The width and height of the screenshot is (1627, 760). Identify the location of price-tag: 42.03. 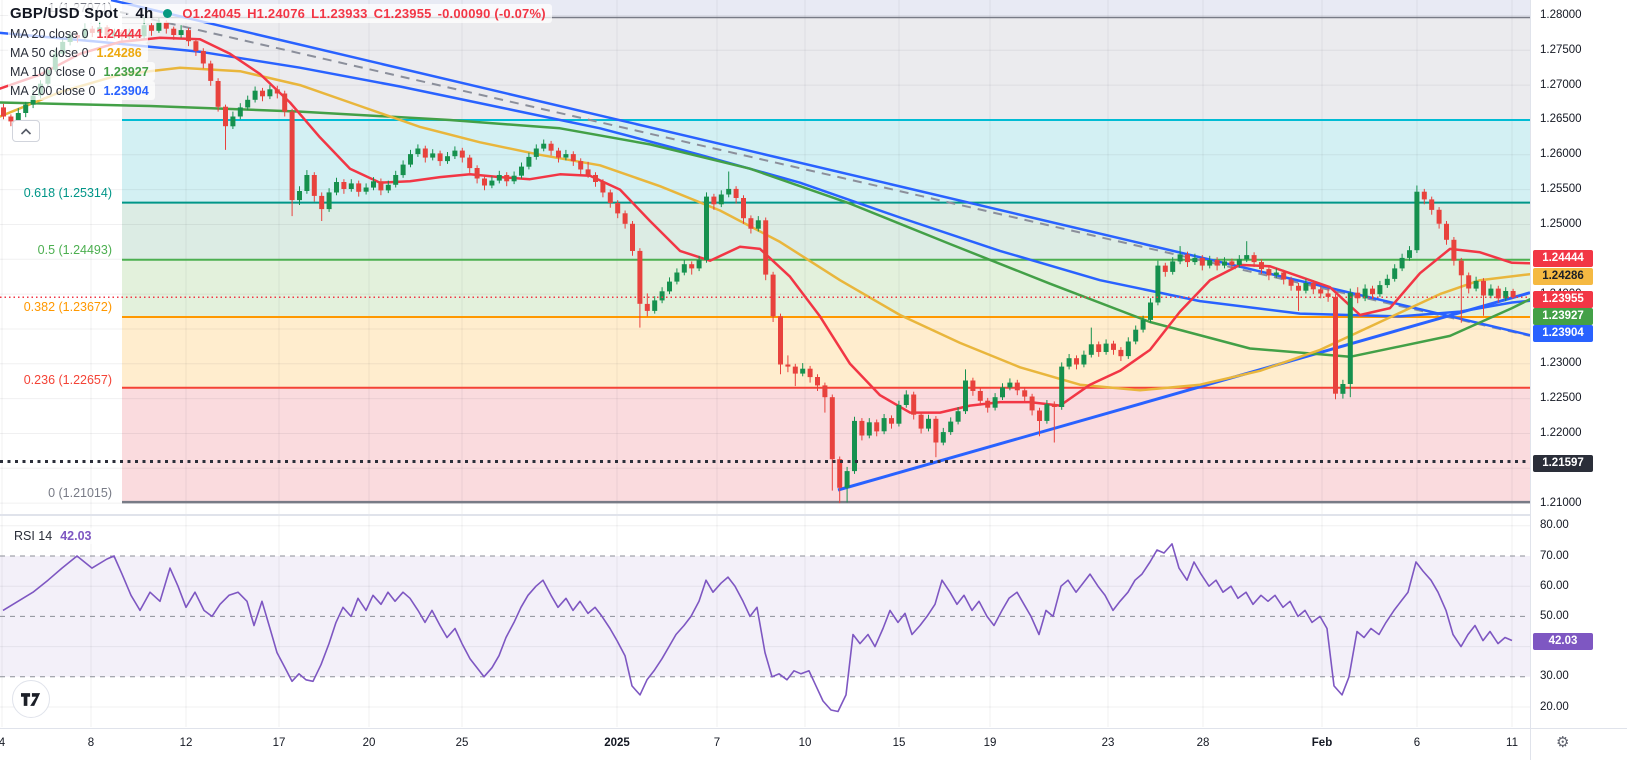
(1563, 641).